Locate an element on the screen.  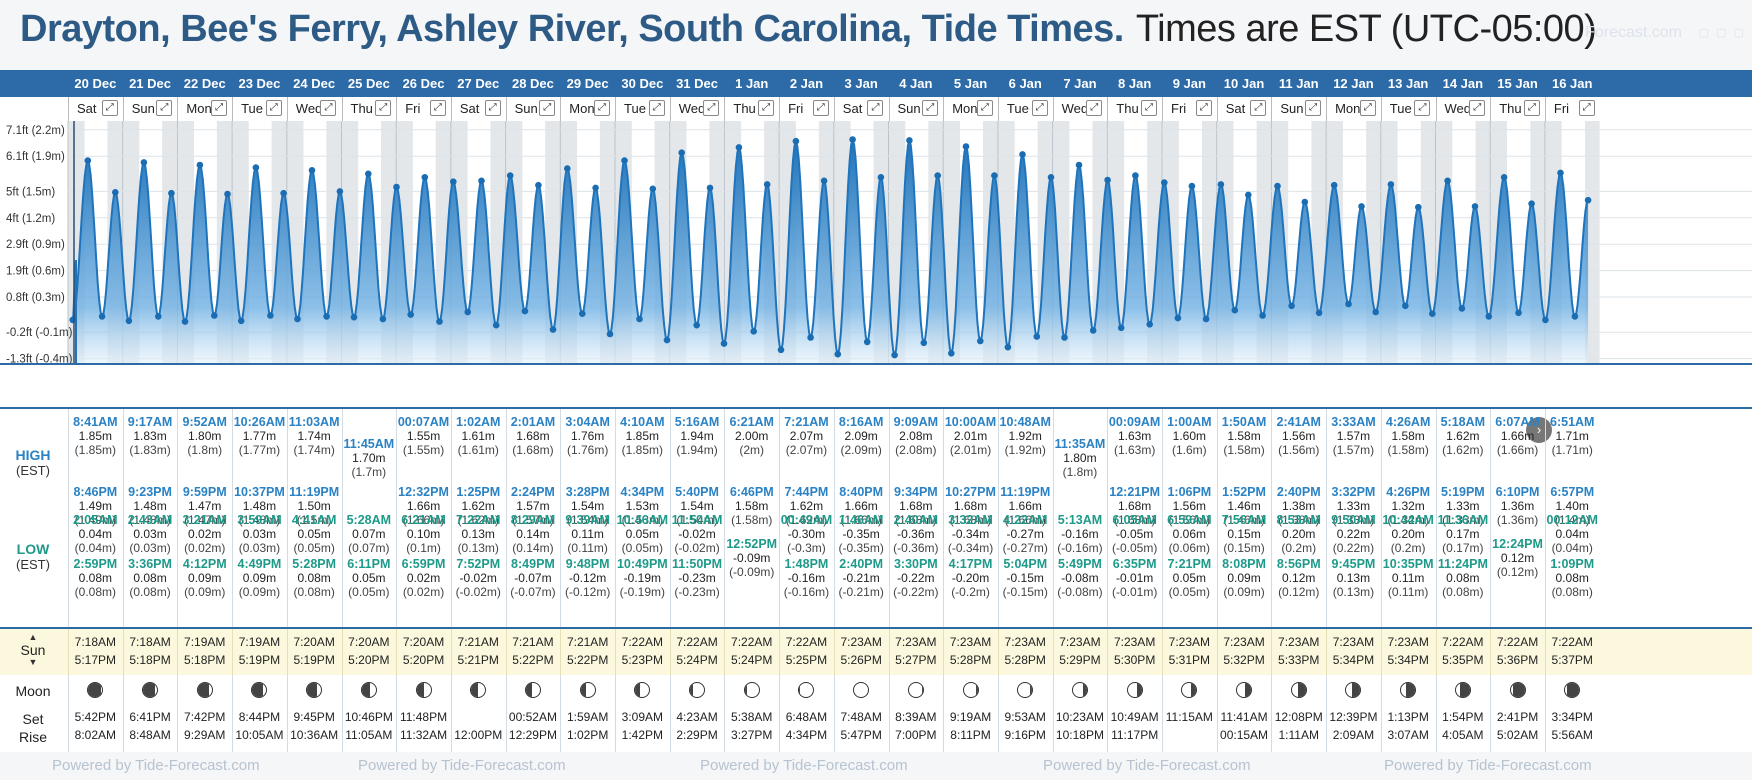
date-cell: 27 Dec is located at coordinates (478, 83).